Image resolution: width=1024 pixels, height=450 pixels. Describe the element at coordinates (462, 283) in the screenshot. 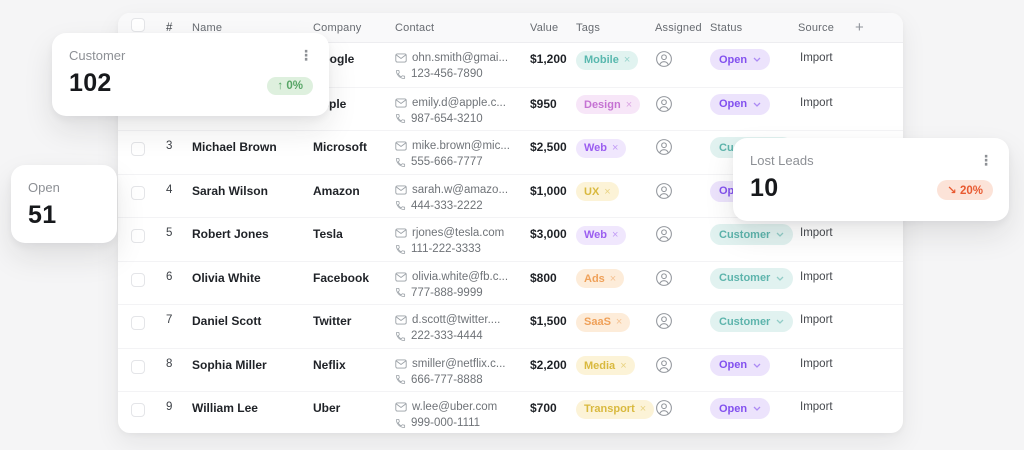

I see `contact-cell: olivia.white@fb.c... 777-888-9999` at that location.